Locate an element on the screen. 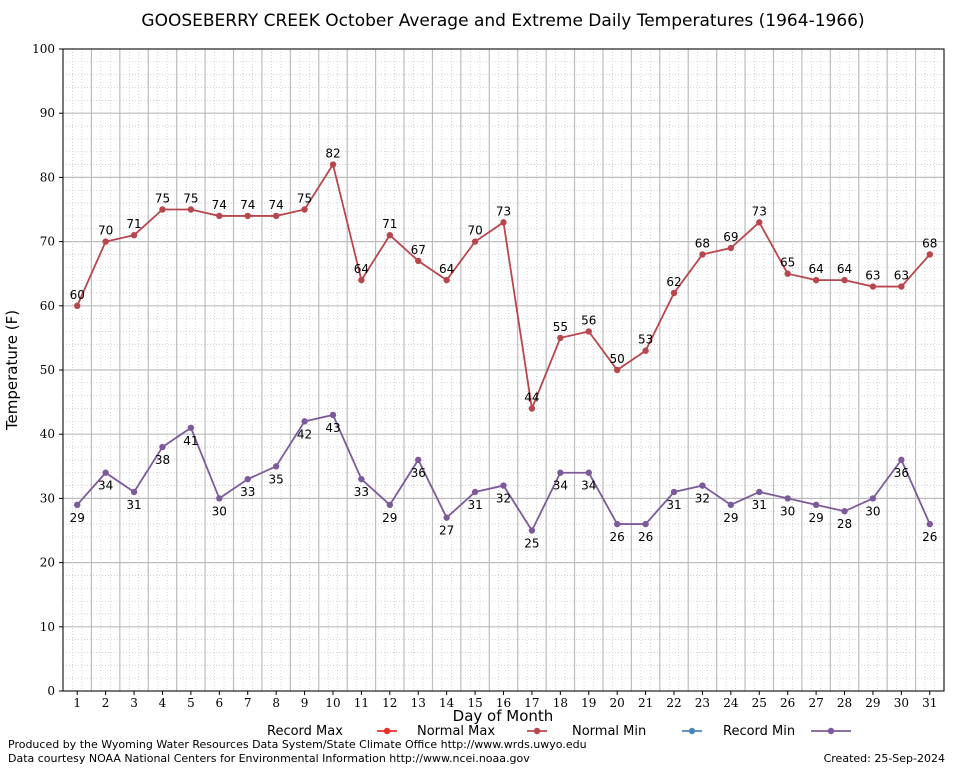  x-tick-label: 8 is located at coordinates (276, 703).